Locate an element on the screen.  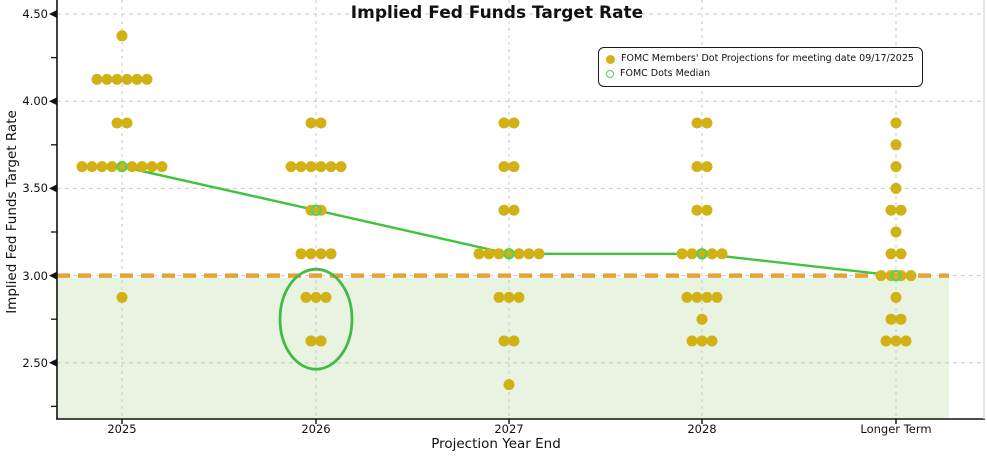
y-axis-label: Implied Fed Funds Target Rate is located at coordinates (12, 212).